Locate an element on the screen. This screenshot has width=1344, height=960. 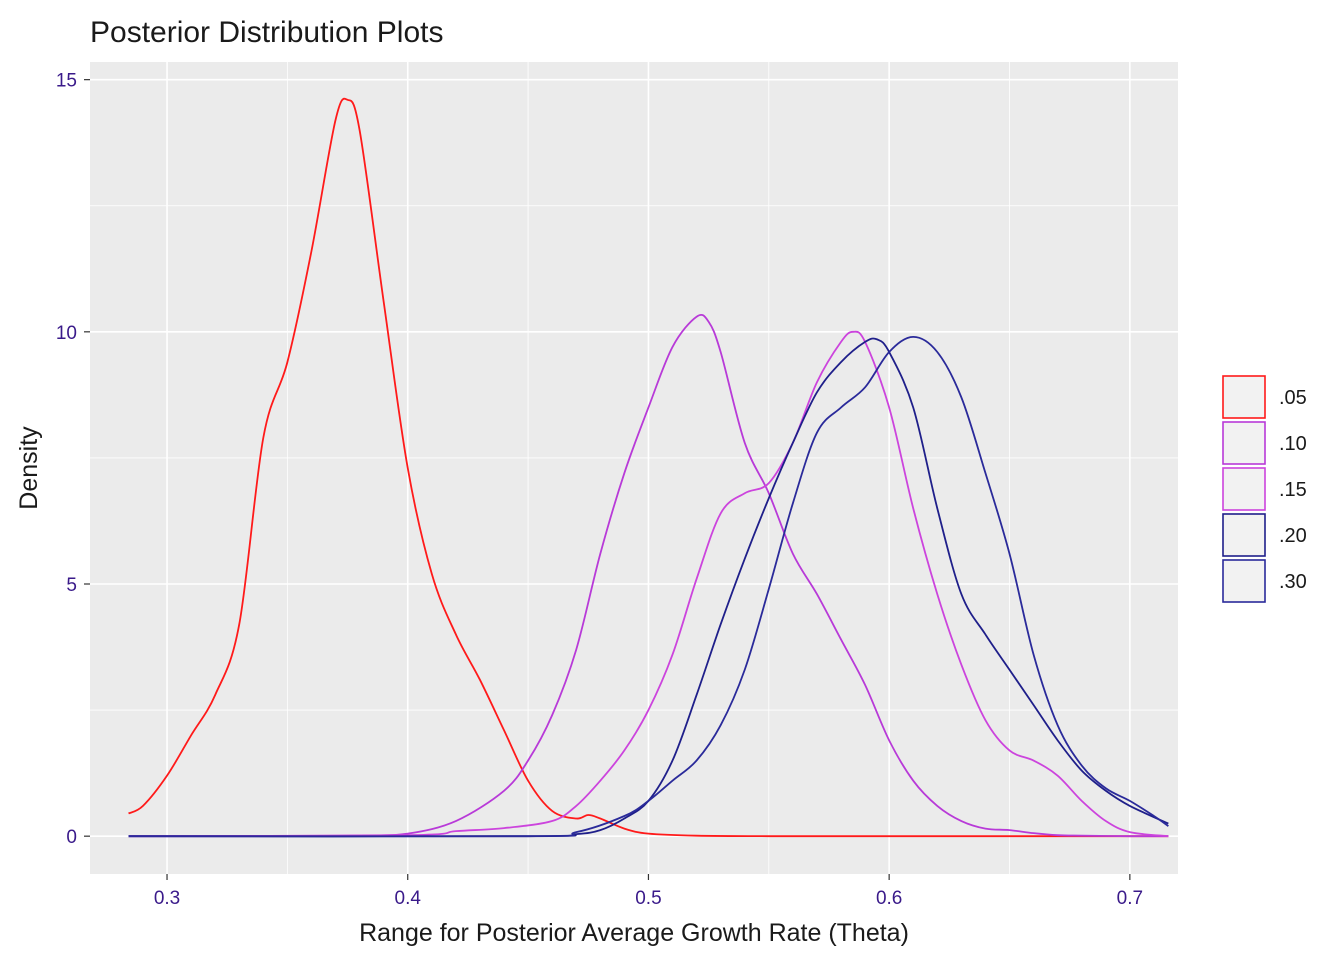
y-tick-label: 5 is located at coordinates (71, 585).